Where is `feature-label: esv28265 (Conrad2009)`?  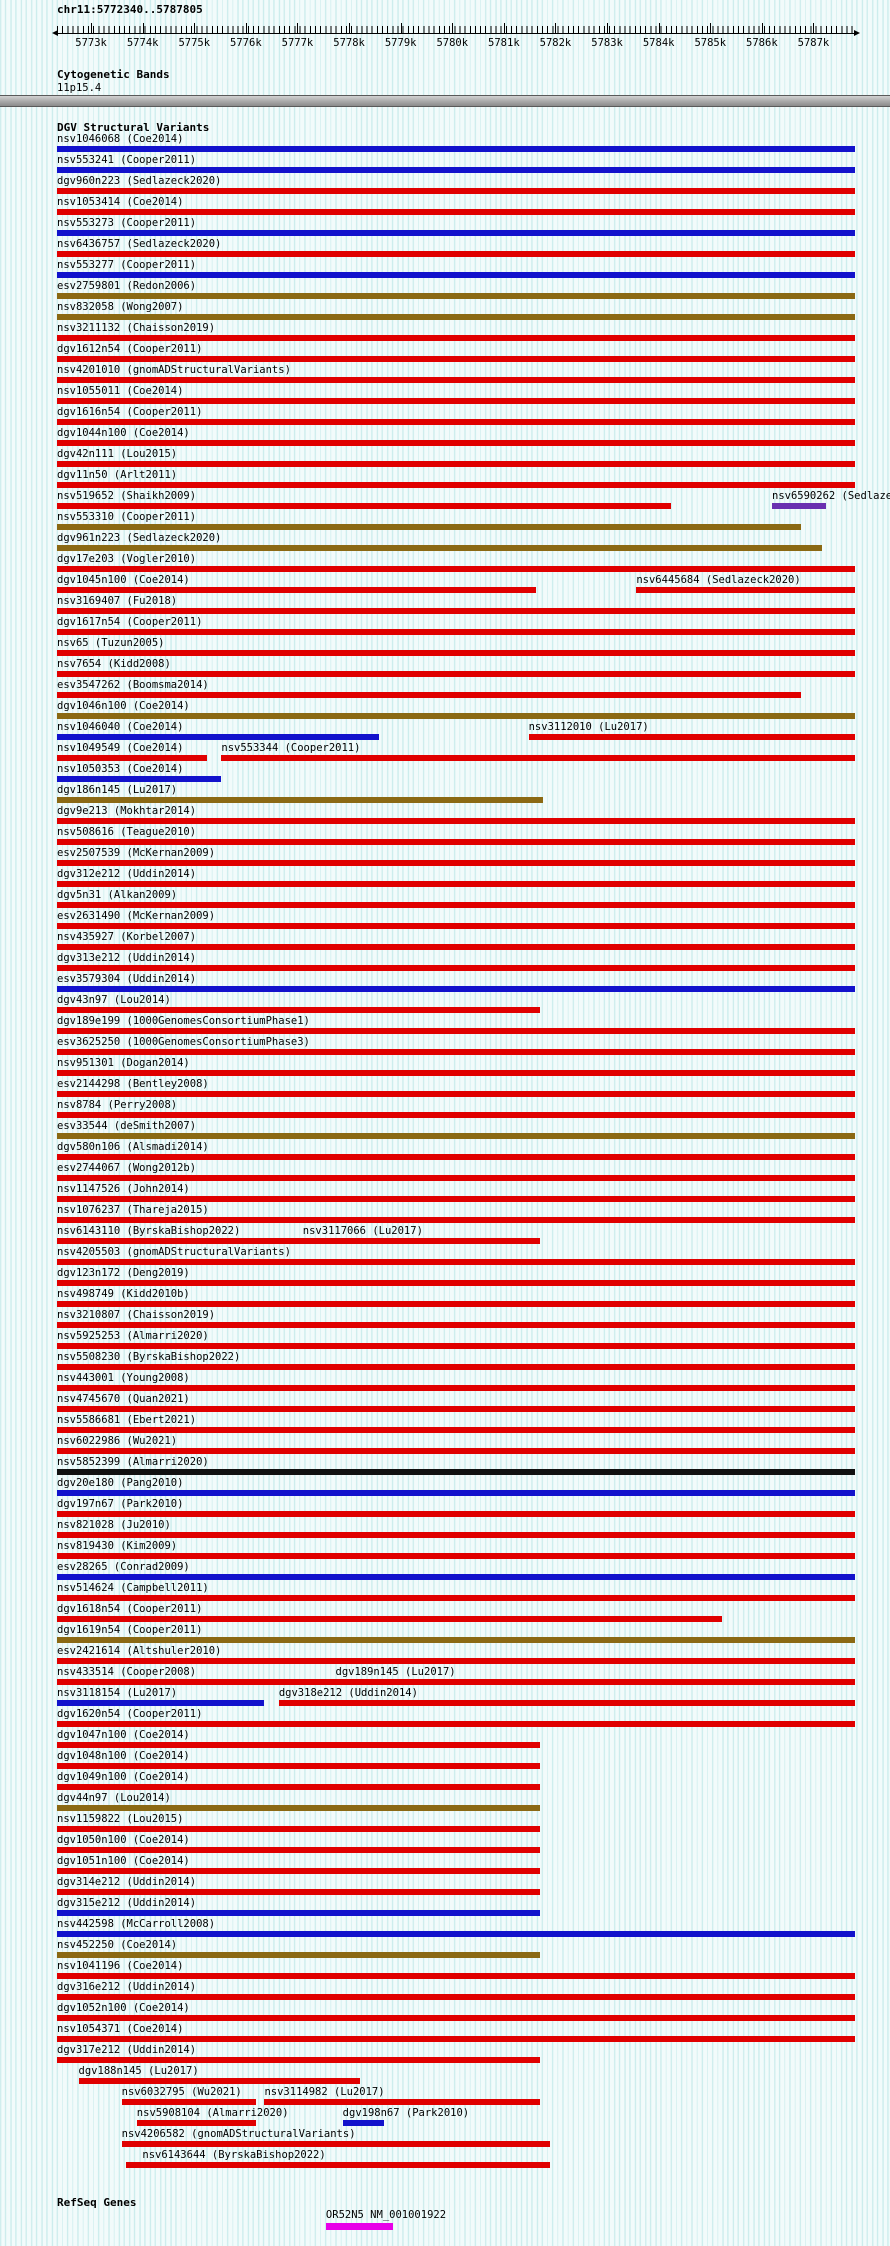 feature-label: esv28265 (Conrad2009) is located at coordinates (123, 1567).